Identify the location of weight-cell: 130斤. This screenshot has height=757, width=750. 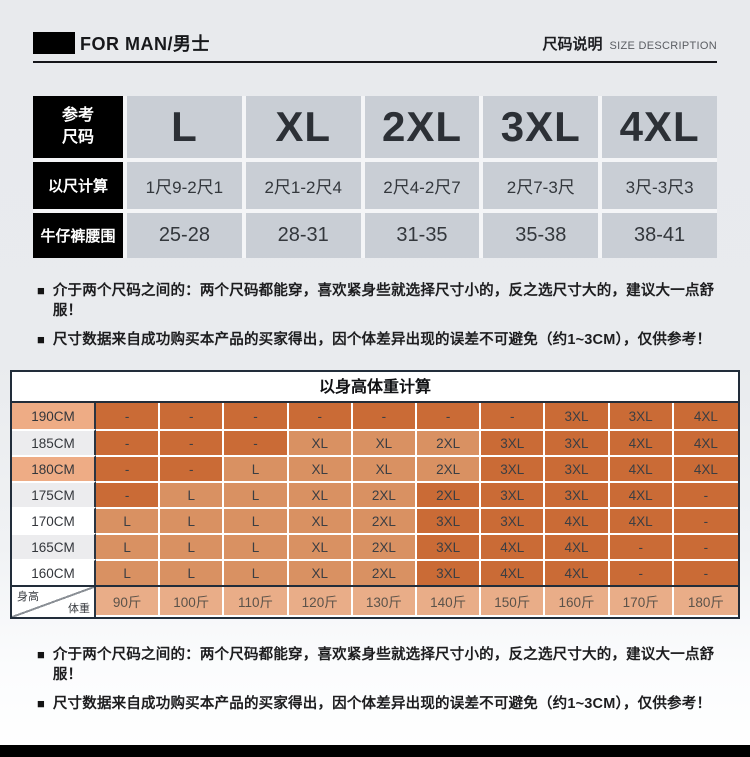
(384, 601).